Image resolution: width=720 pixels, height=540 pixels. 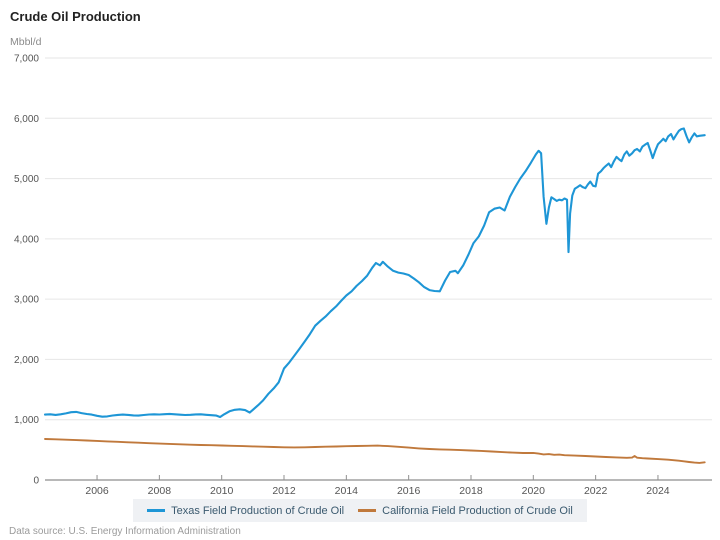 What do you see at coordinates (26, 420) in the screenshot?
I see `y-tick-label: 1,000` at bounding box center [26, 420].